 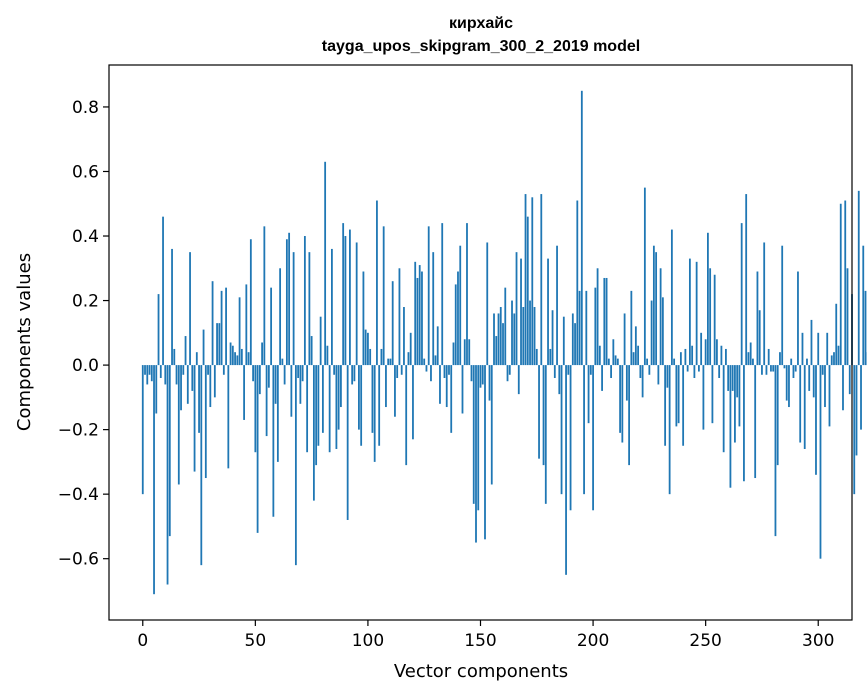 I want to click on y-axis-ticks: −0.6 −0.4 −0.2 0.0 0.2 0.4 0.6 0.8, so click(x=83, y=334).